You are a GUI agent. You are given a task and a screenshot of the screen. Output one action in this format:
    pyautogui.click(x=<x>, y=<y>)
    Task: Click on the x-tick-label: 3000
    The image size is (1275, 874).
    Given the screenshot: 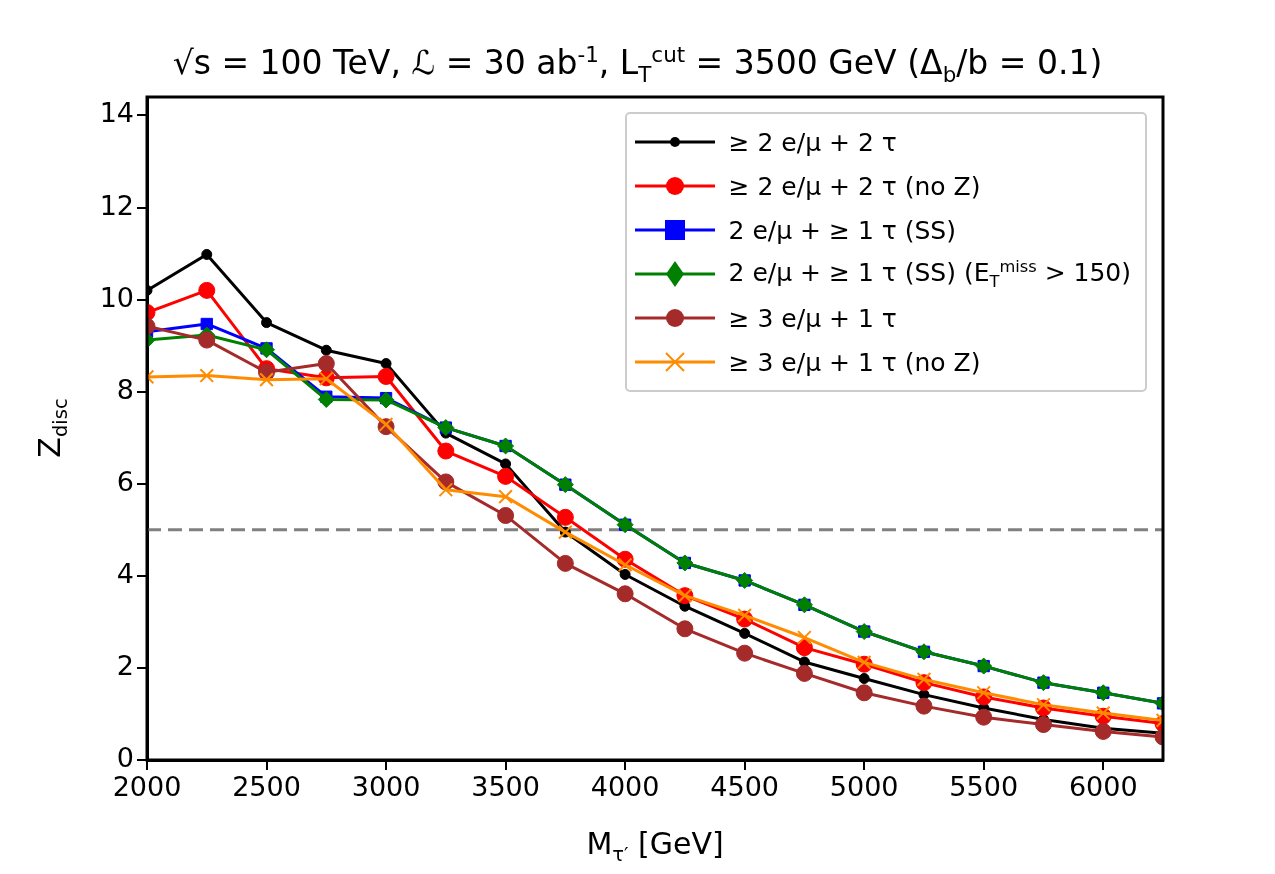 What is the action you would take?
    pyautogui.click(x=386, y=787)
    